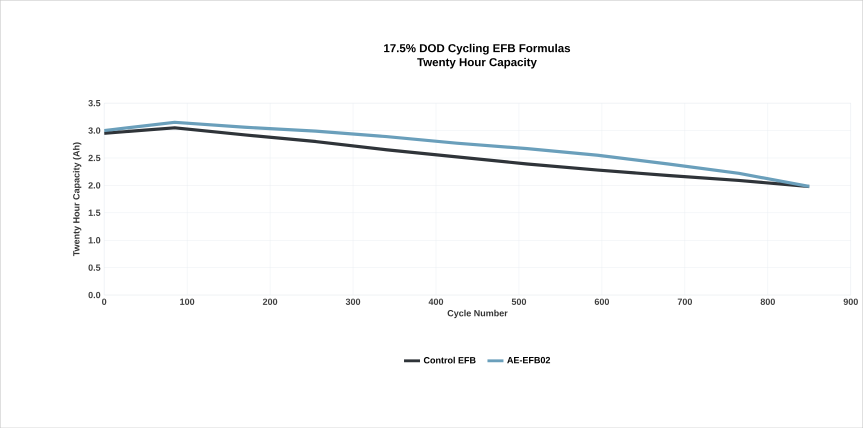 The height and width of the screenshot is (428, 863). Describe the element at coordinates (94, 267) in the screenshot. I see `y-tick-label: 0.5` at that location.